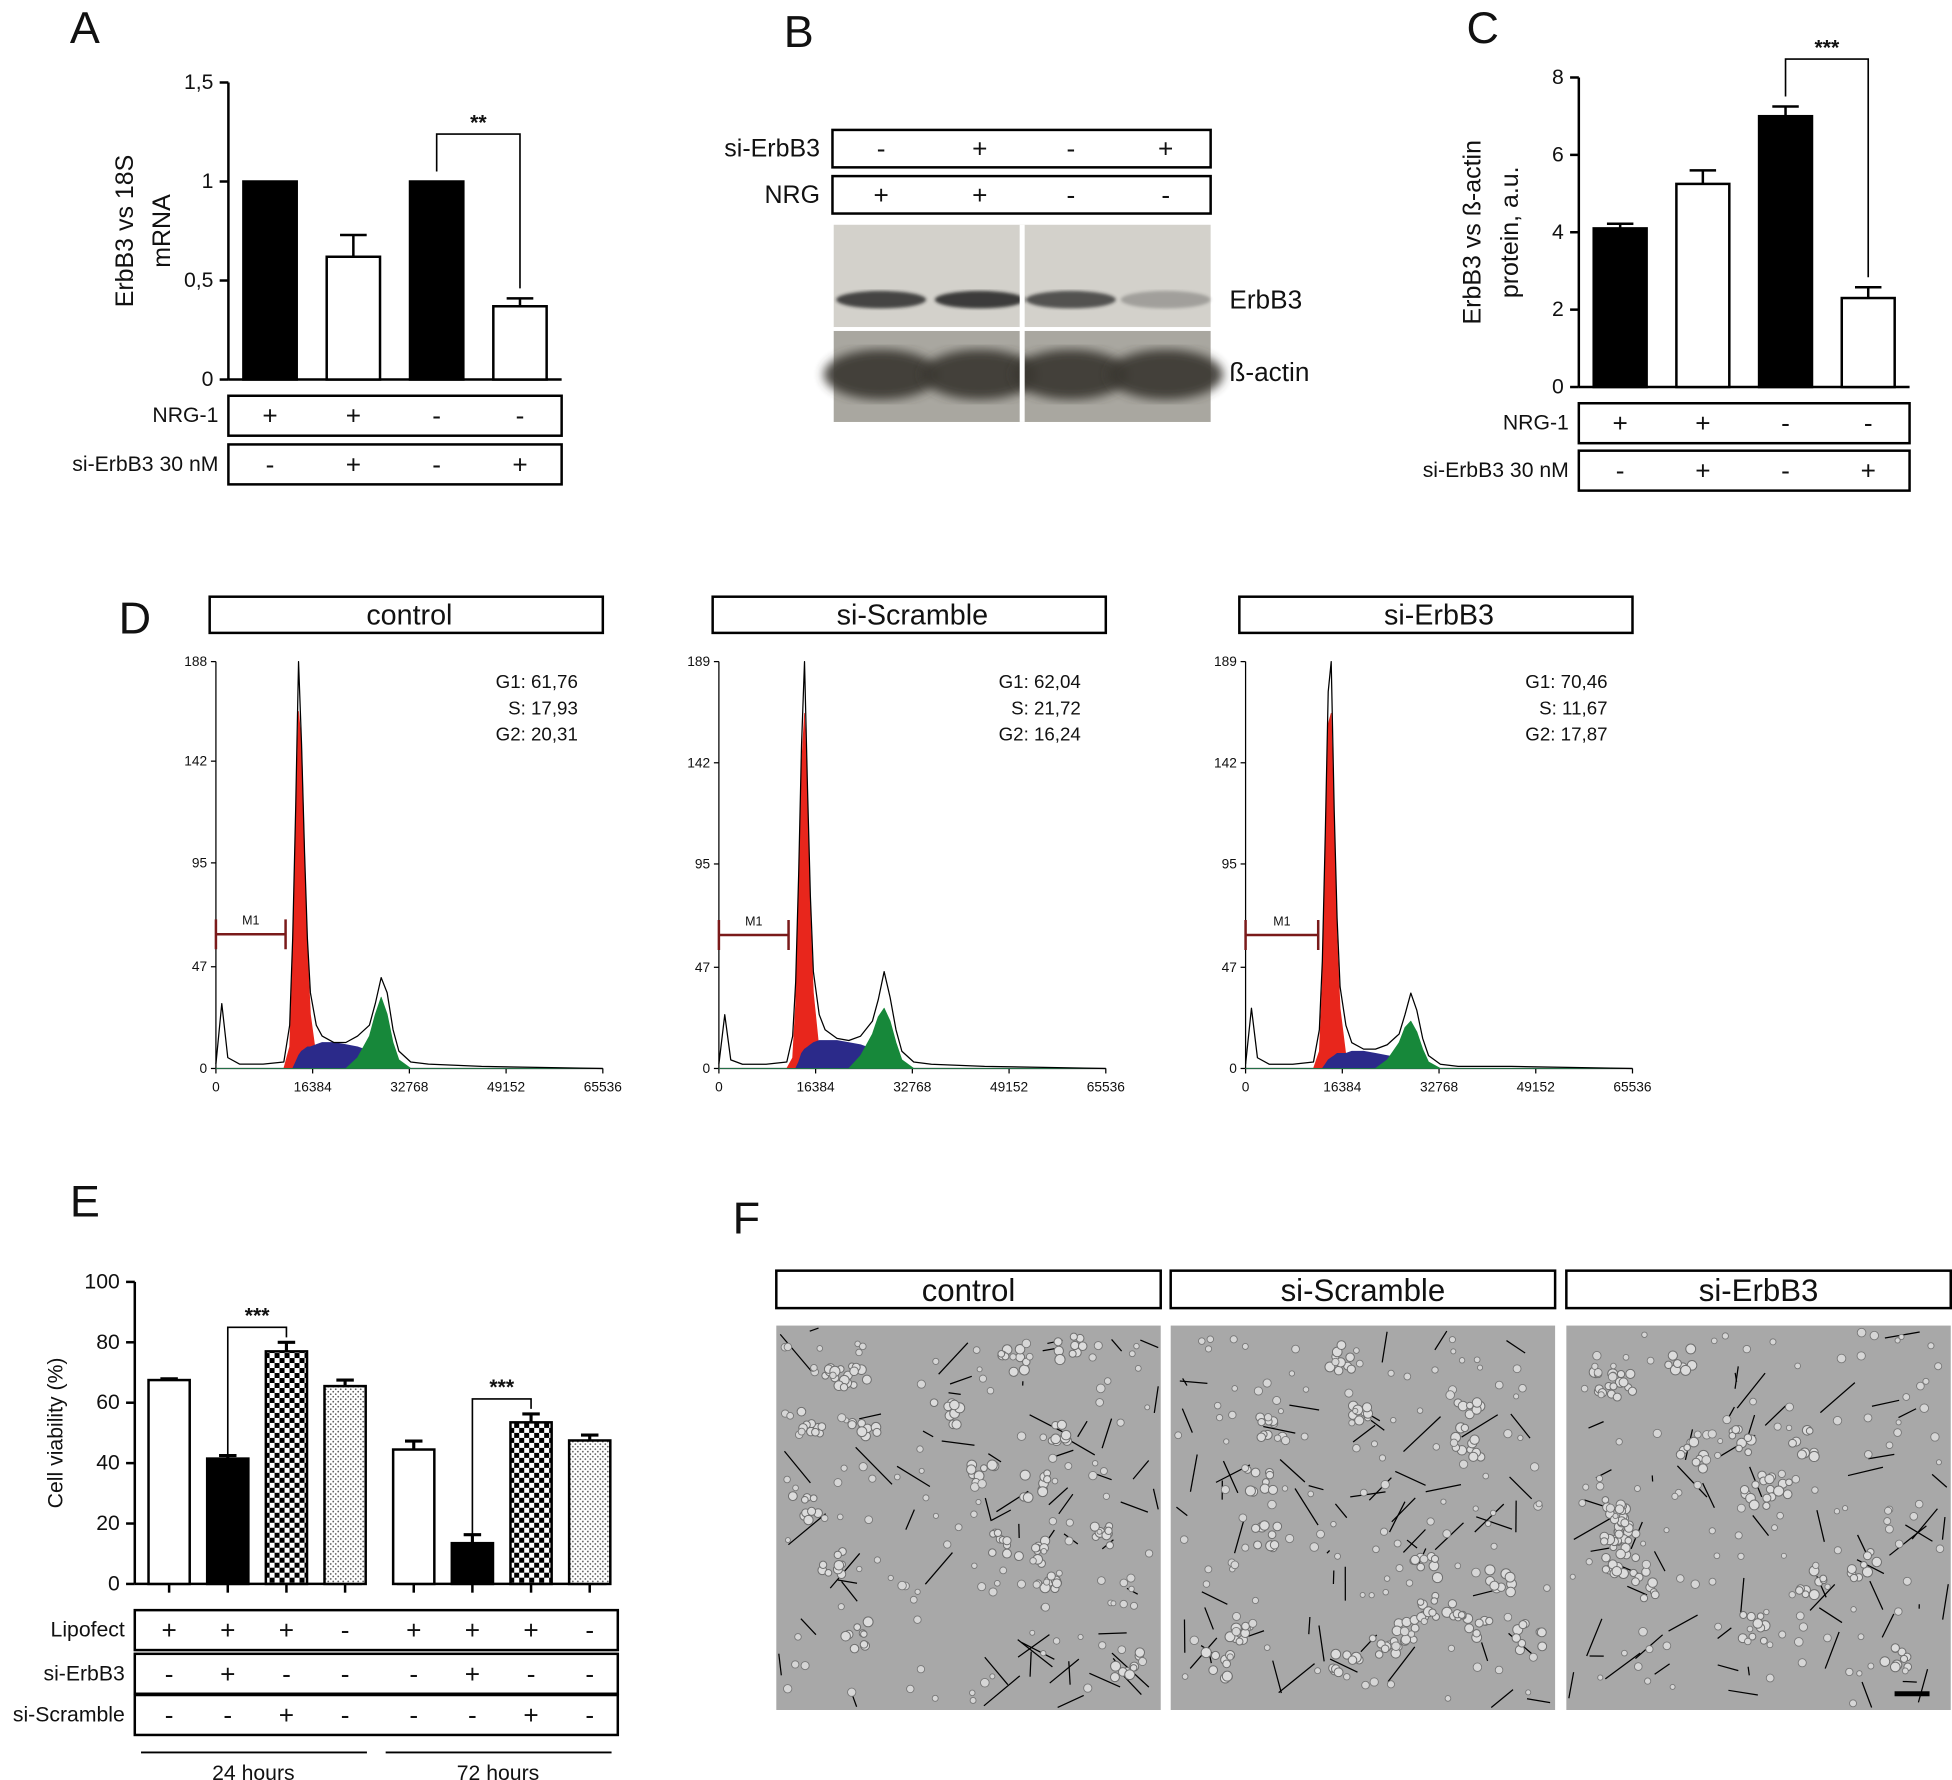 Image resolution: width=1952 pixels, height=1780 pixels. What do you see at coordinates (753, 921) in the screenshot?
I see `marker-label: M1` at bounding box center [753, 921].